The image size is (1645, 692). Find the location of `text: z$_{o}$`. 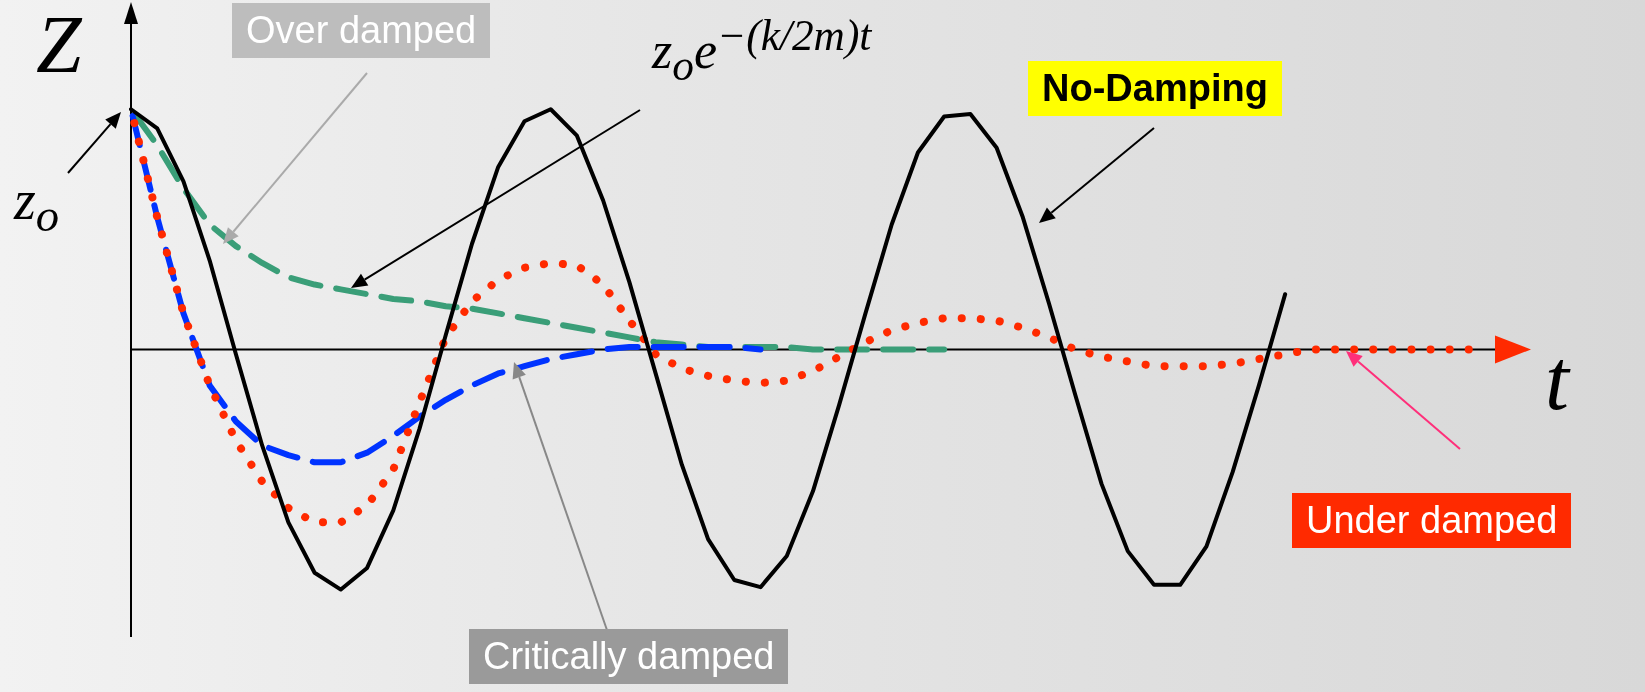

text: z$_{o}$ is located at coordinates (37, 205).